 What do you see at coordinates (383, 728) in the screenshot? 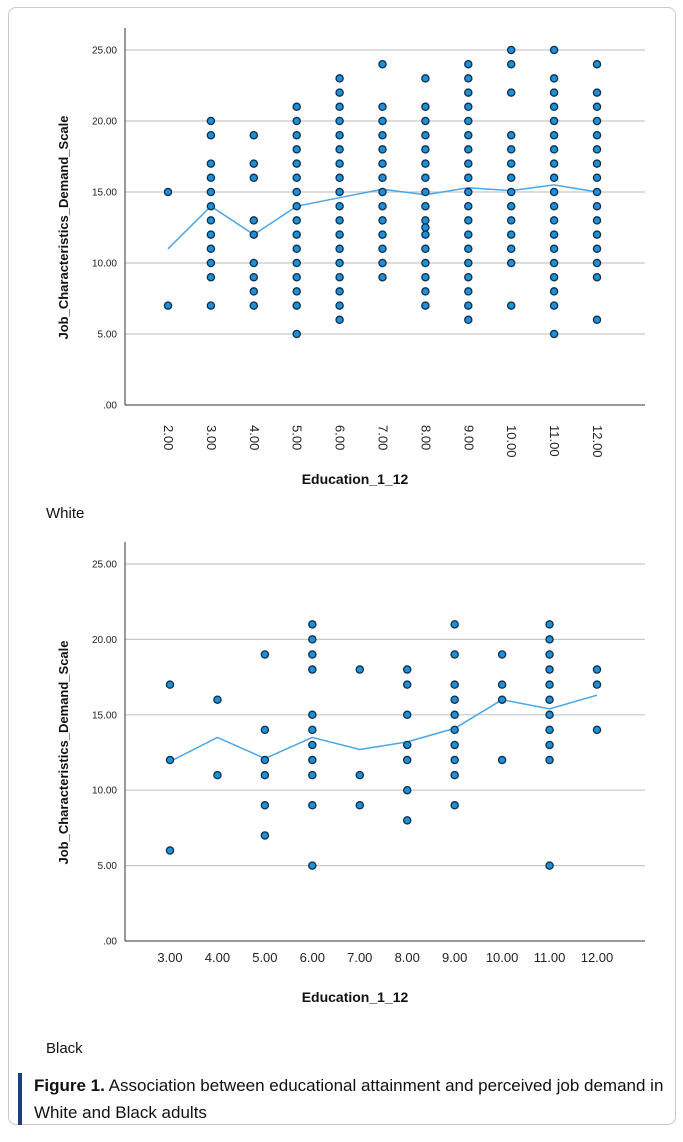
I see `mean-line` at bounding box center [383, 728].